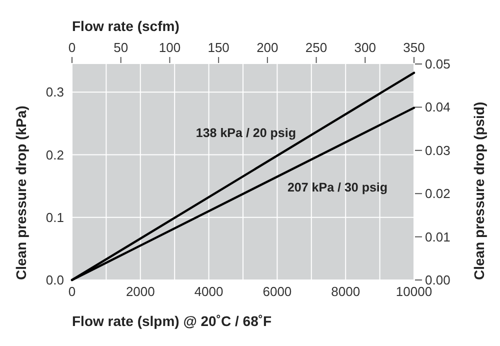 The height and width of the screenshot is (346, 500). What do you see at coordinates (365, 47) in the screenshot?
I see `x2-tick-label: 300` at bounding box center [365, 47].